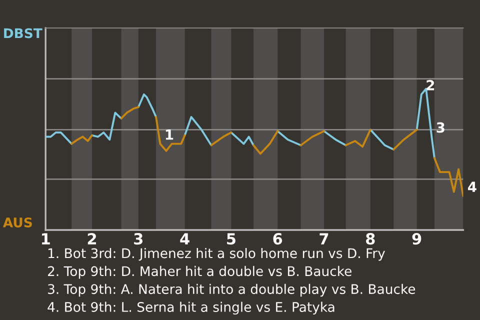  Describe the element at coordinates (200, 272) in the screenshot. I see `text: 2. Top 9th: D. Maher hit a double vs B. Baucke` at that location.